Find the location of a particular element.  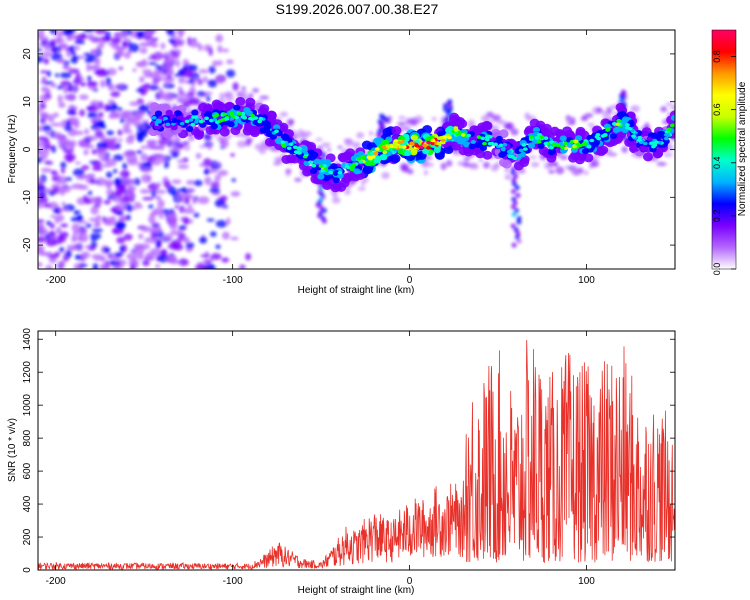

snr-ytick-label: 1200 is located at coordinates (27, 372).